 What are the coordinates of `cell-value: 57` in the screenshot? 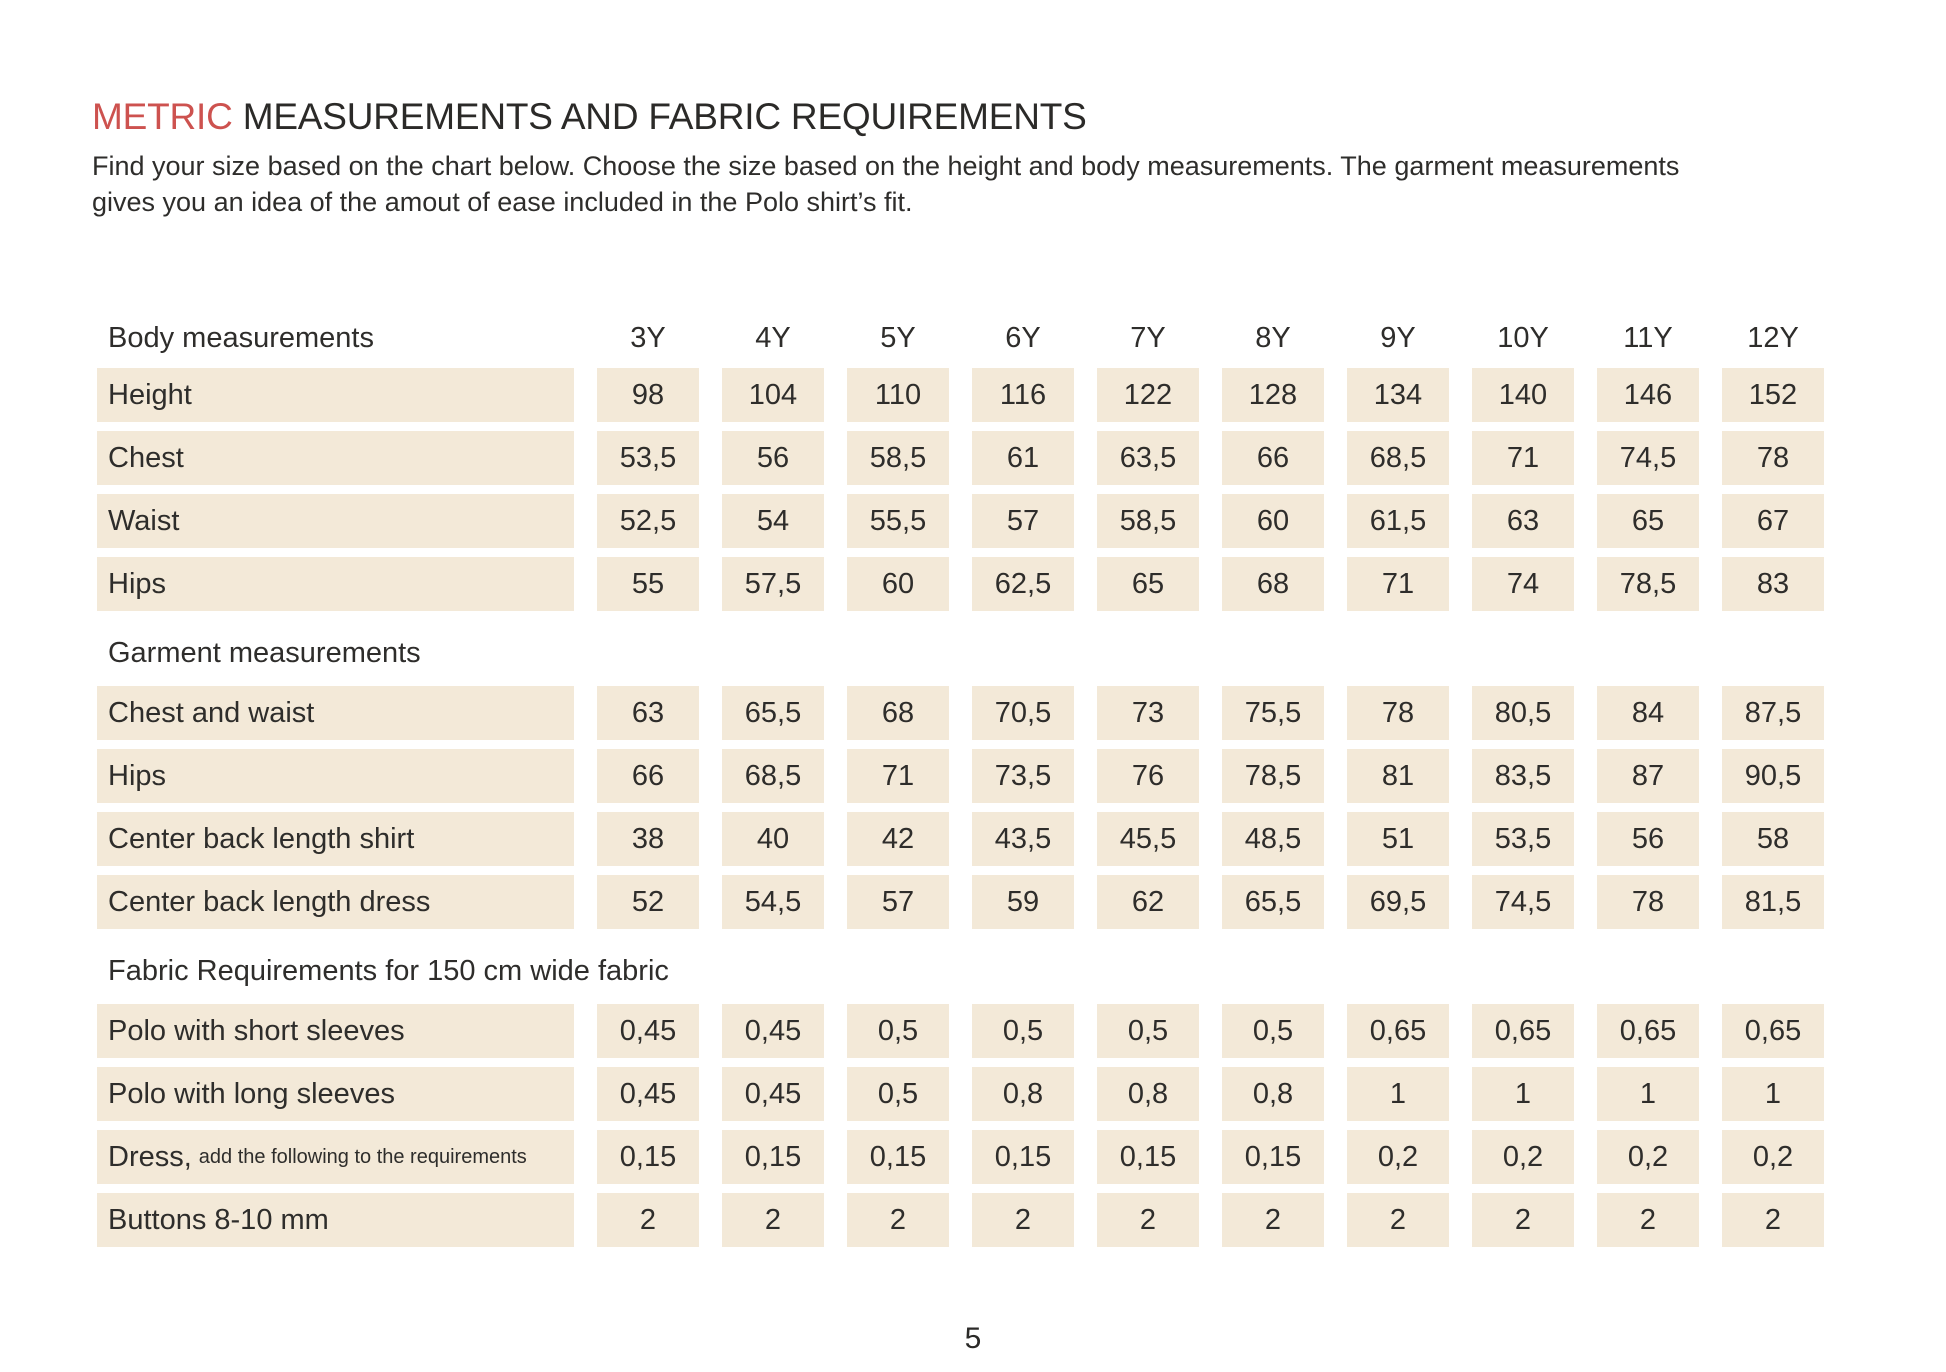 It's located at (898, 902).